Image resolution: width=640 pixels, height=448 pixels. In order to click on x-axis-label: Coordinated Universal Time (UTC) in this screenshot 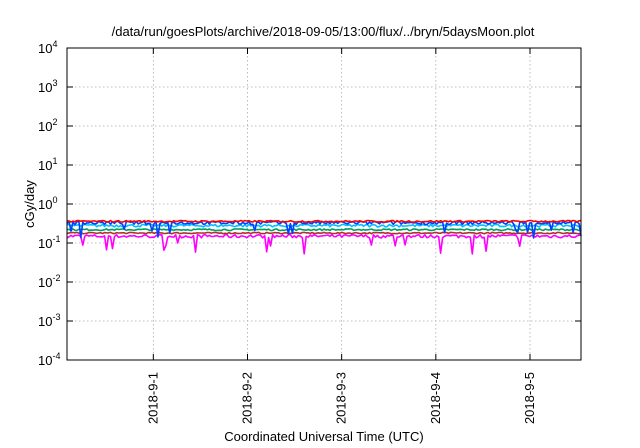, I will do `click(323, 436)`.